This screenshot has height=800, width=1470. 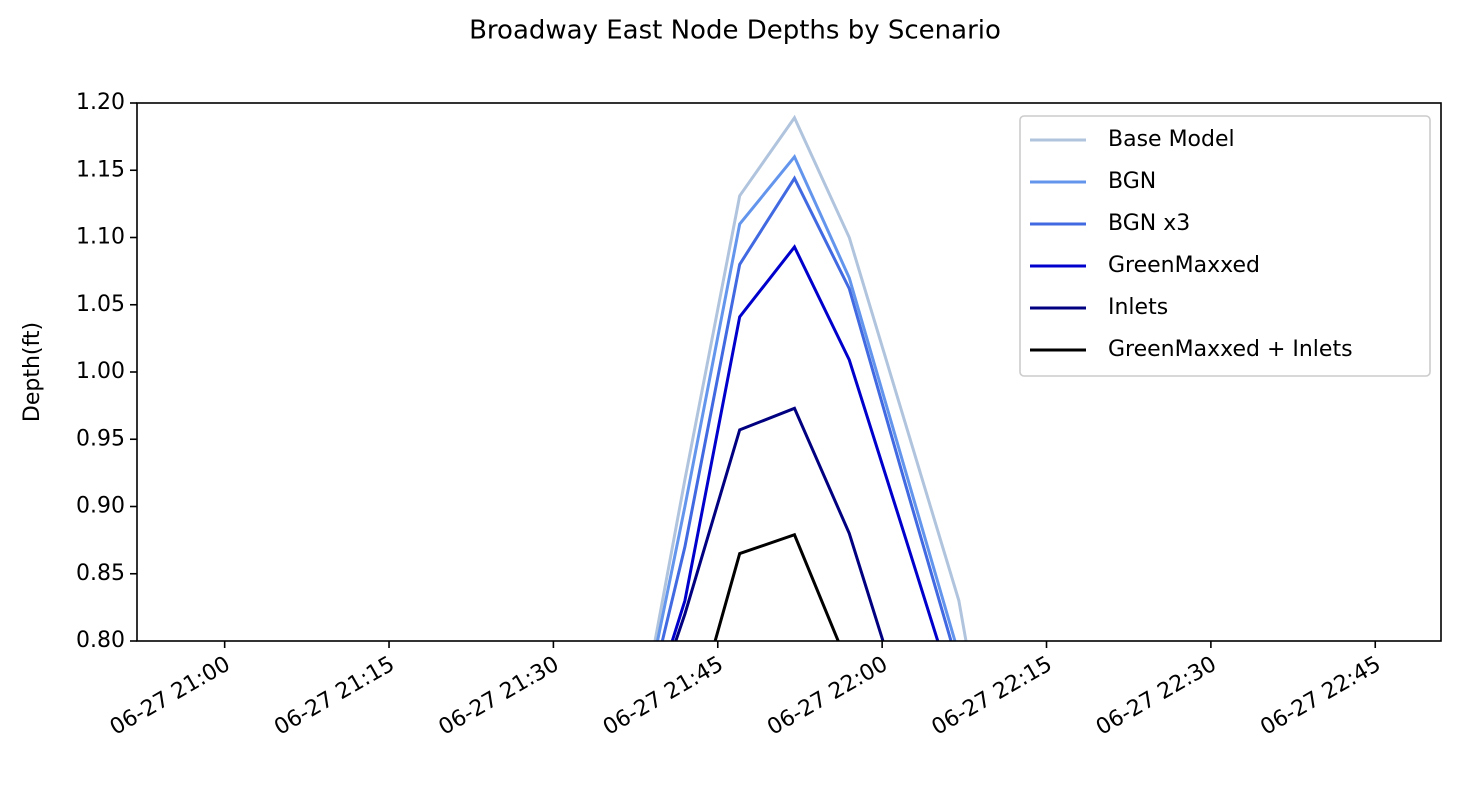 I want to click on y-tick-label: 0.90, so click(x=100, y=506).